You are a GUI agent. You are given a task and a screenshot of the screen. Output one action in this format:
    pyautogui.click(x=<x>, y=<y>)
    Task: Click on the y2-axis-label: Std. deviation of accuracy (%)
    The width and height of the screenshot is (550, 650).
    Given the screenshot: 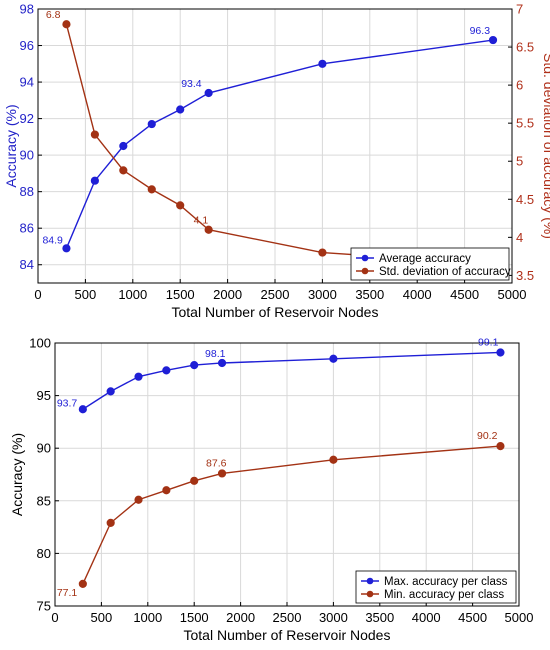 What is the action you would take?
    pyautogui.click(x=545, y=146)
    